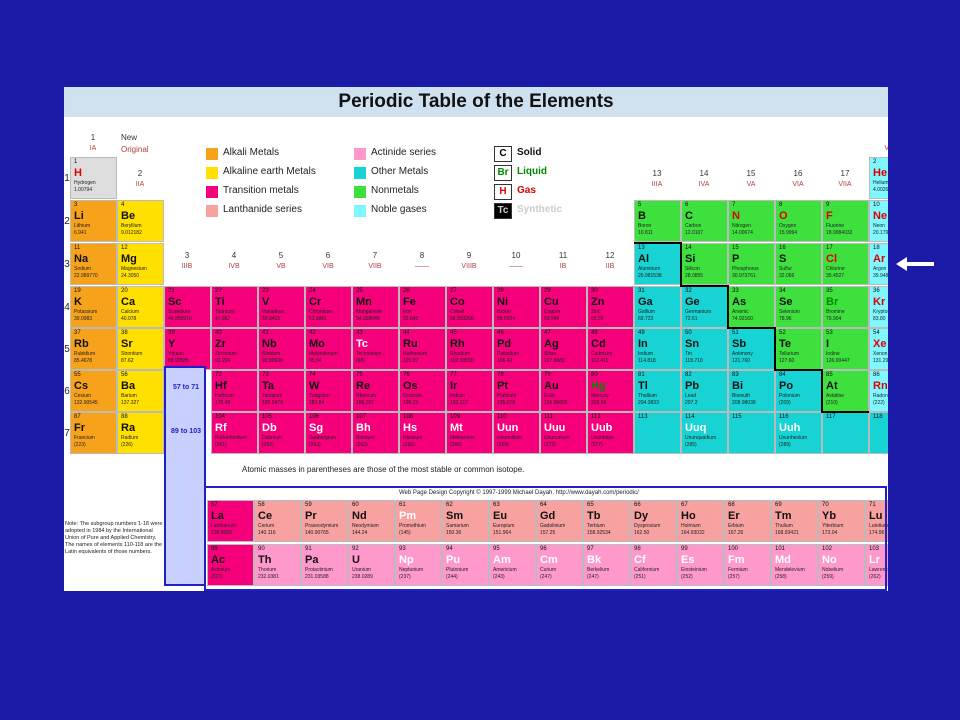 The height and width of the screenshot is (720, 960). I want to click on element-cell: 1 H Hydrogen 1.00794, so click(93, 178).